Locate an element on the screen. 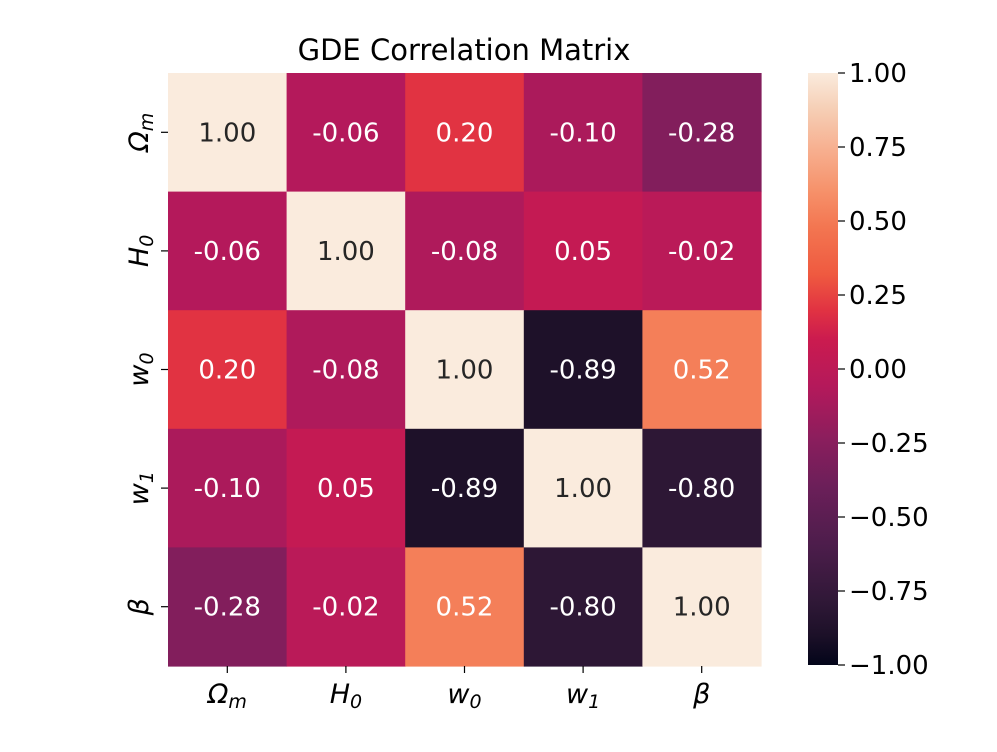 This screenshot has width=997, height=752. y-axis: Ωm H0 w0 w1 β is located at coordinates (146, 364).